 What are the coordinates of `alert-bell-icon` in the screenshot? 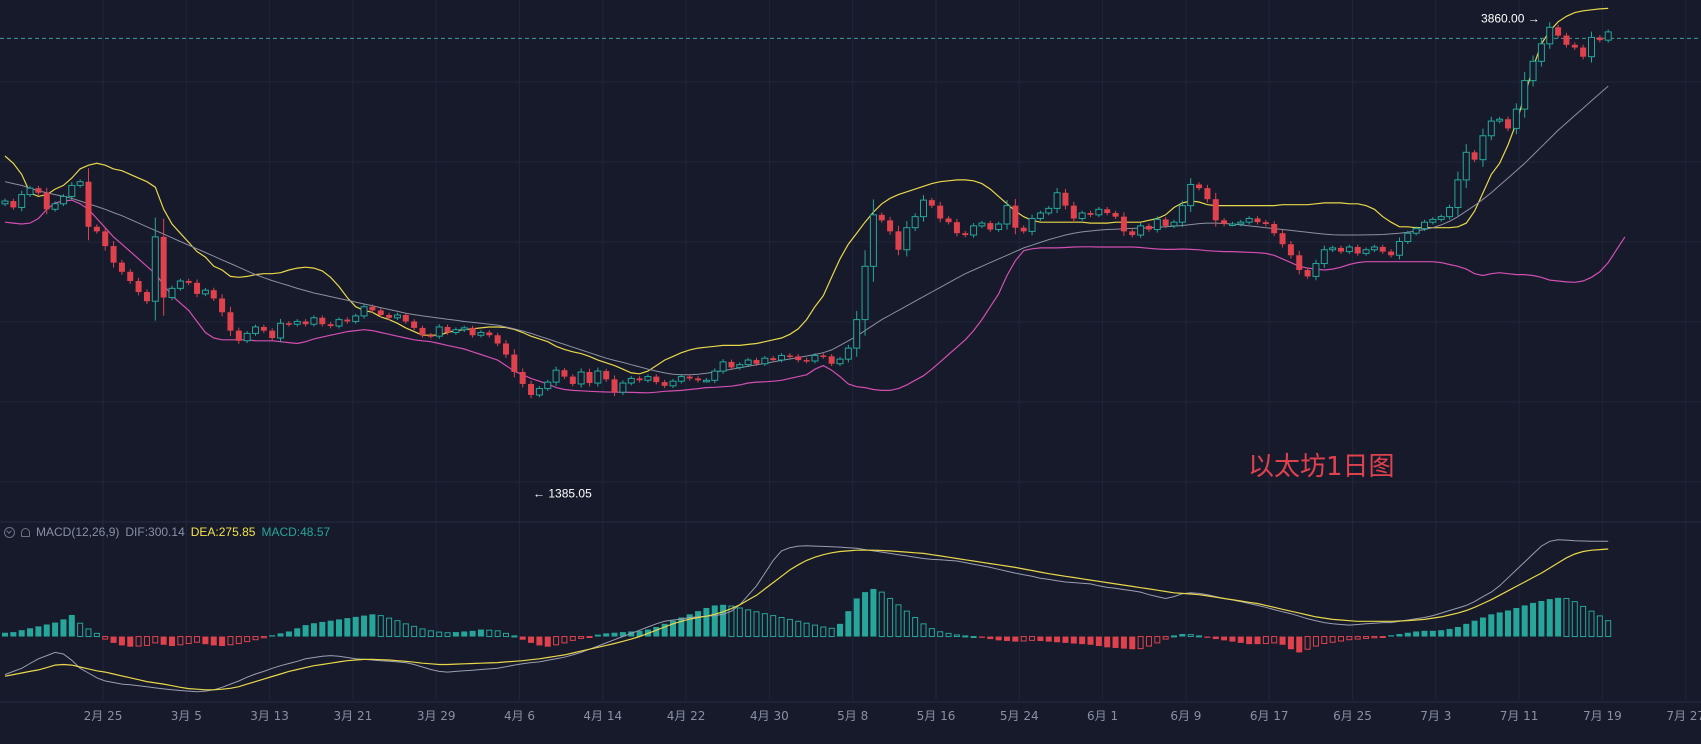 It's located at (25, 532).